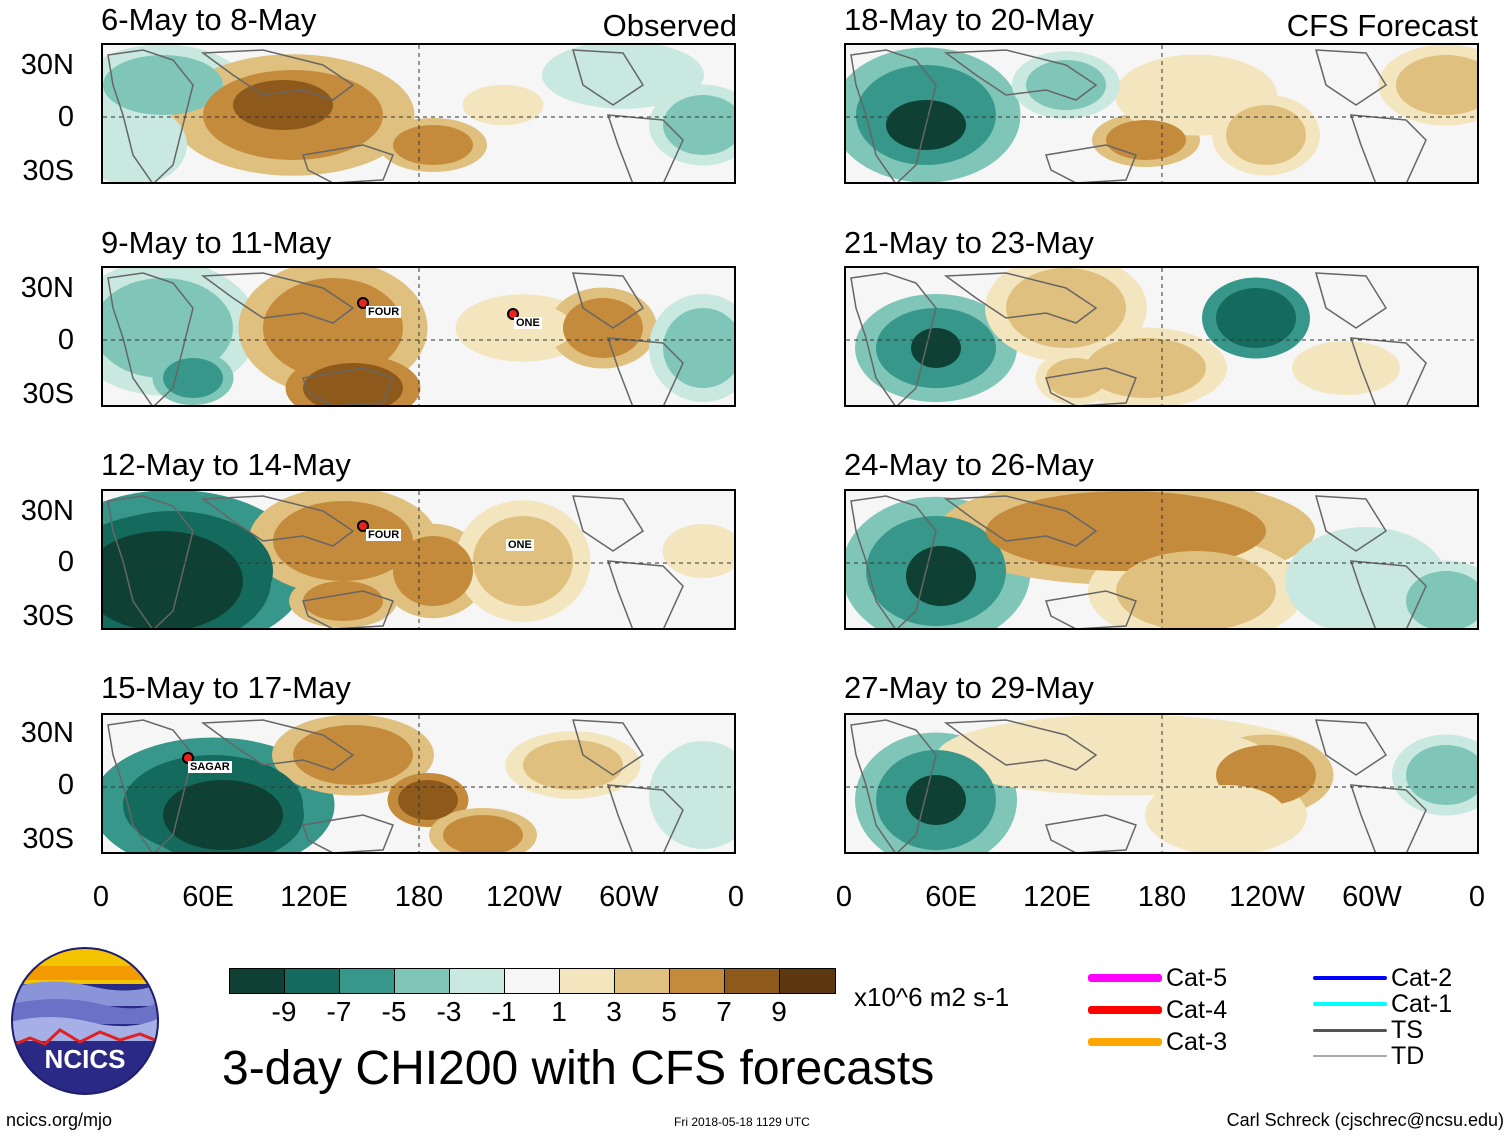 This screenshot has height=1137, width=1510. I want to click on panel-title-3: 12-May to 14-May, so click(226, 464).